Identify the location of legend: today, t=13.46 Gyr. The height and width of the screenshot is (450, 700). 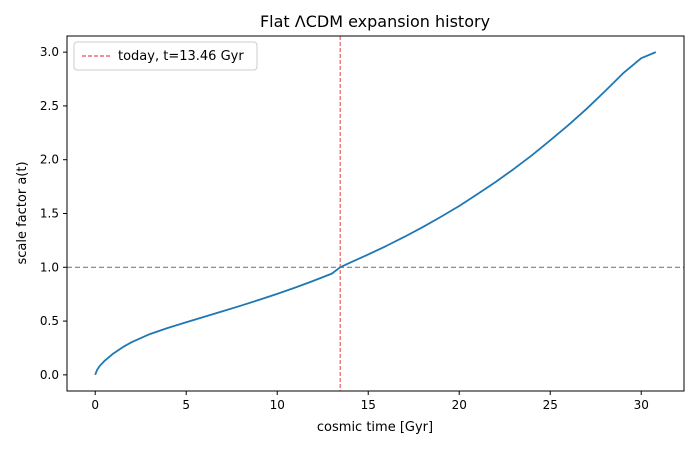
(165, 56).